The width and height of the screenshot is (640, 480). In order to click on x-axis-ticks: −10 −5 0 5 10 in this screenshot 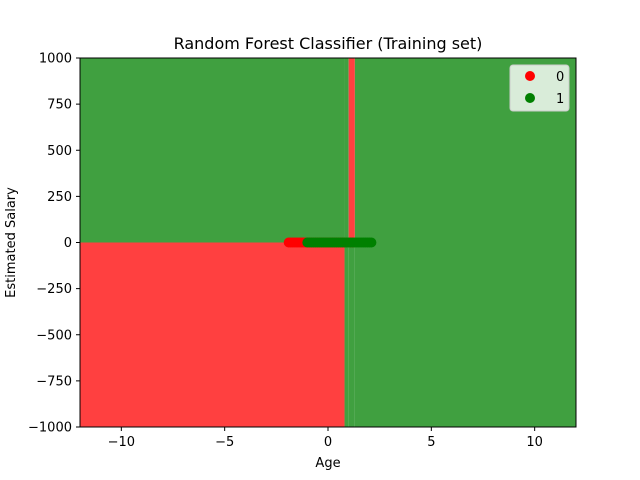, I will do `click(325, 438)`.